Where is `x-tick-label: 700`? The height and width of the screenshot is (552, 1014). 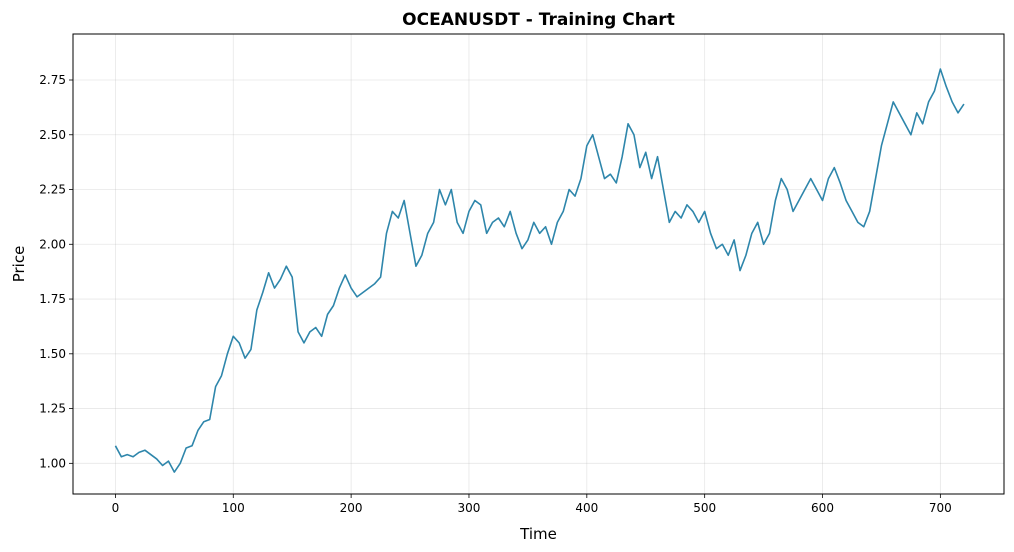
x-tick-label: 700 is located at coordinates (940, 508).